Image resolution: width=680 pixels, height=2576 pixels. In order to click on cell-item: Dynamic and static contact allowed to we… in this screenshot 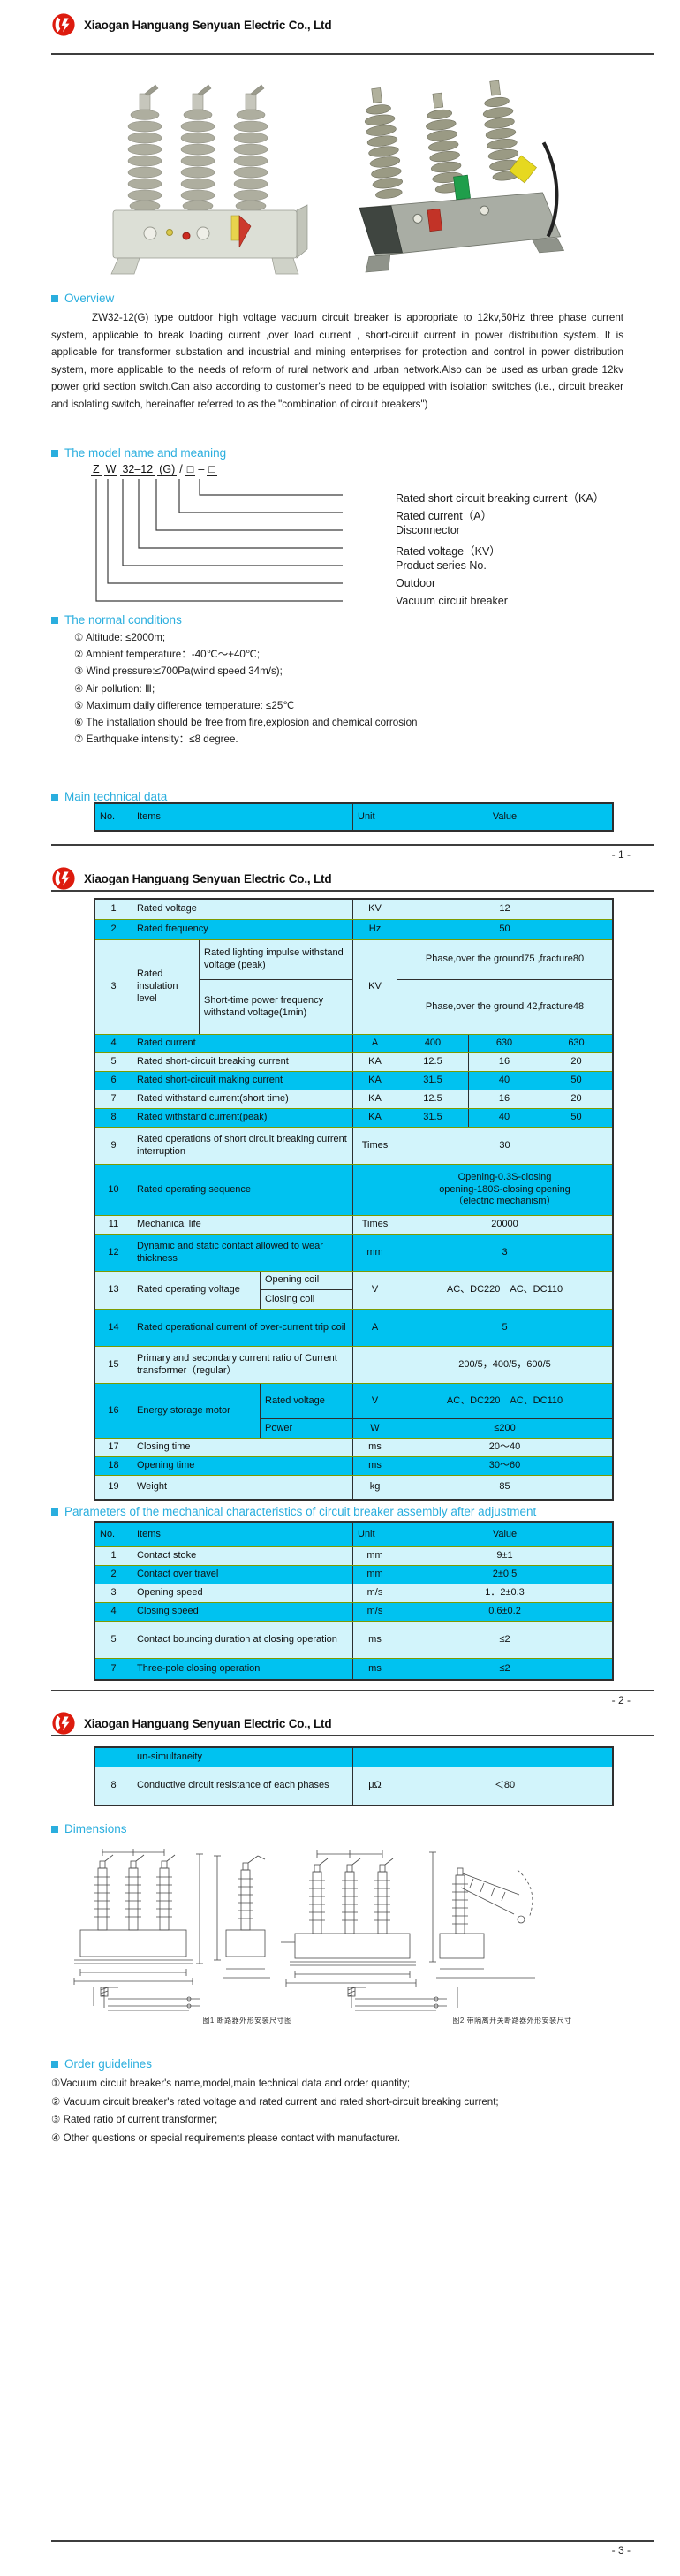, I will do `click(242, 1253)`.